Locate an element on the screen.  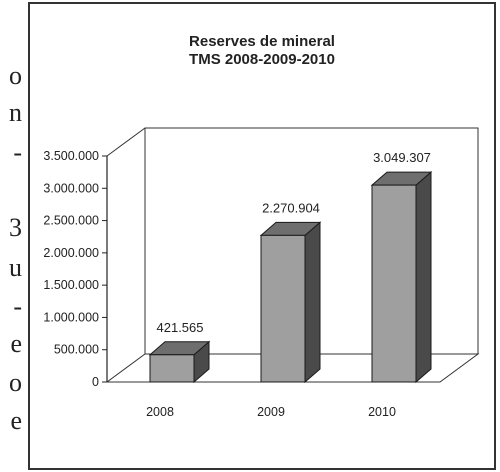
bar-2008 is located at coordinates (179, 362).